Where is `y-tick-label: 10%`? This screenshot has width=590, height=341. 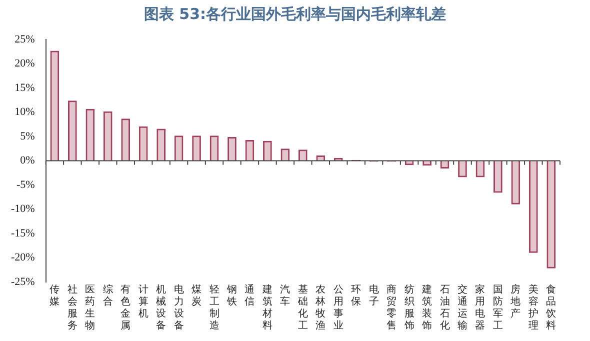 y-tick-label: 10% is located at coordinates (24, 112).